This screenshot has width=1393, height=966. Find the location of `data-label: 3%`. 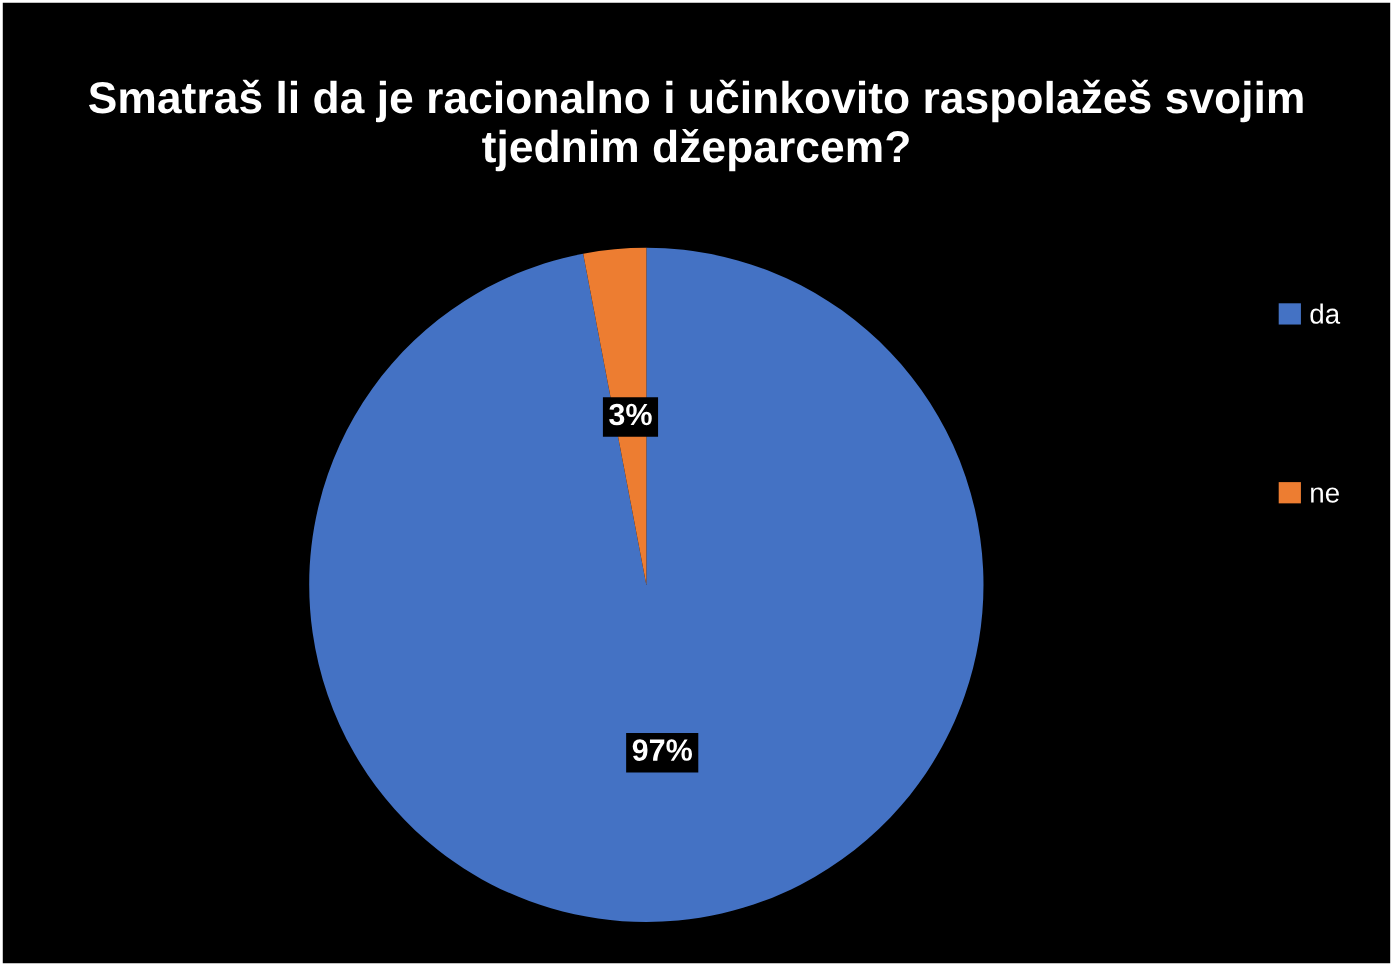

data-label: 3% is located at coordinates (630, 414).